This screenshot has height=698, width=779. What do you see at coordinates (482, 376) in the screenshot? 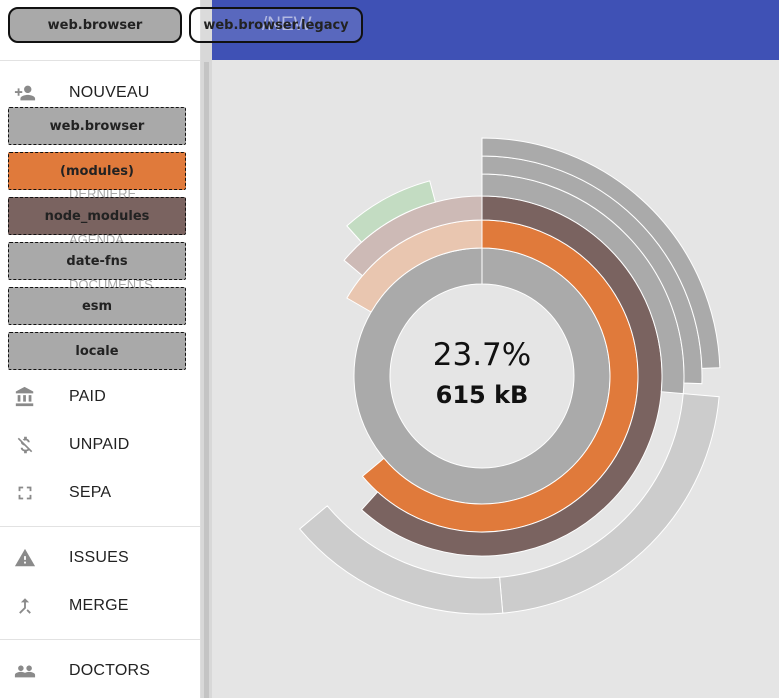
I see `sunburst-center` at bounding box center [482, 376].